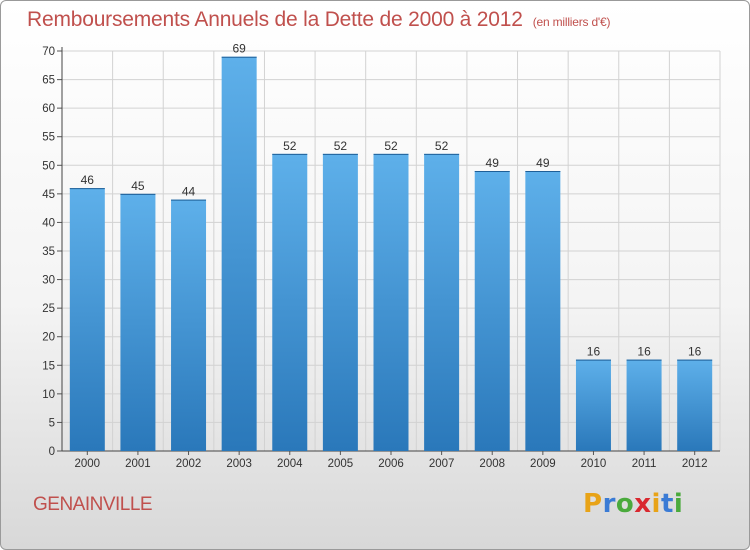 Image resolution: width=750 pixels, height=550 pixels. I want to click on logo-letter: r, so click(609, 504).